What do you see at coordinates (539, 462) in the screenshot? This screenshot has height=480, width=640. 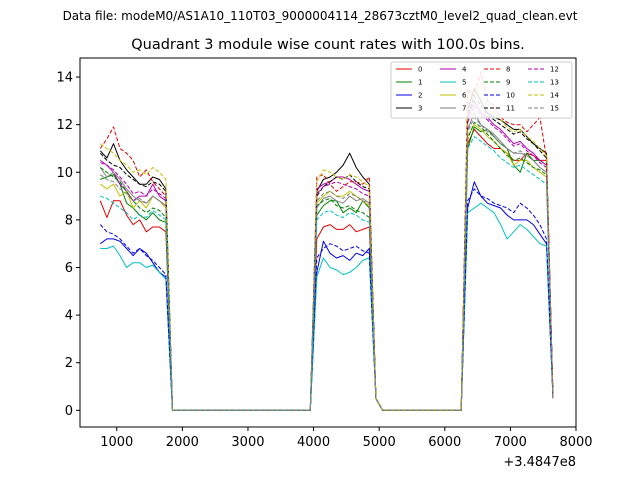 I see `x-offset-label: +3.4847e8` at bounding box center [539, 462].